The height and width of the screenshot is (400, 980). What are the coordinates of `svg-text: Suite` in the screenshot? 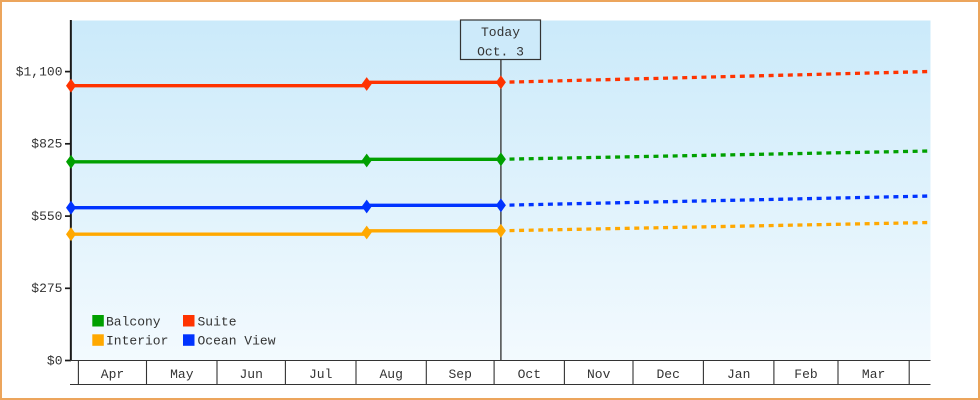 It's located at (217, 321).